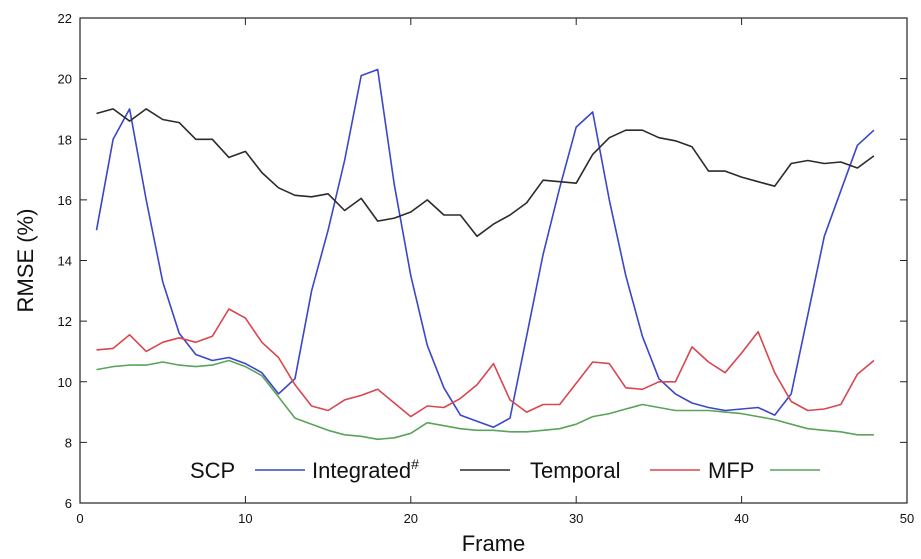  What do you see at coordinates (68, 442) in the screenshot?
I see `y-tick-label: 8` at bounding box center [68, 442].